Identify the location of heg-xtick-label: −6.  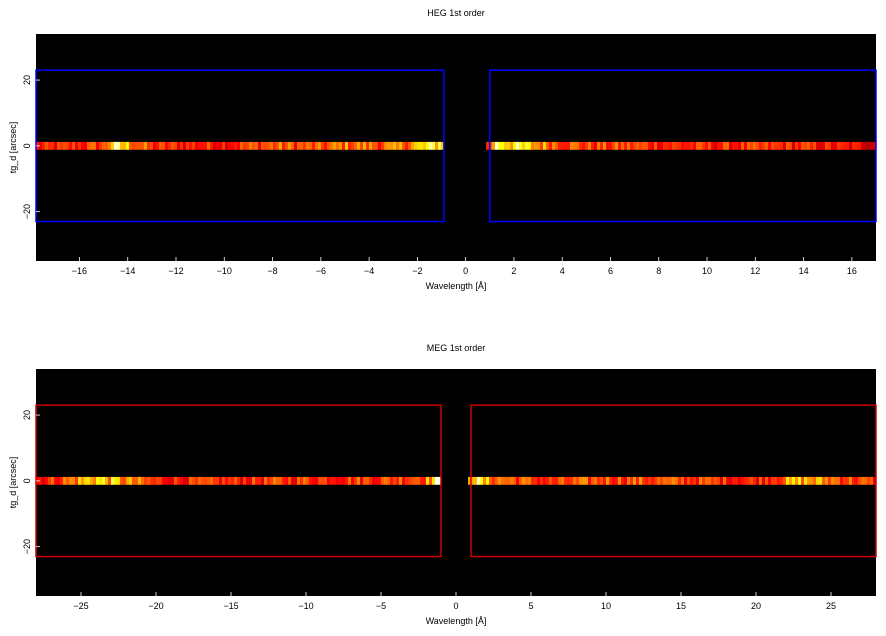
(321, 271).